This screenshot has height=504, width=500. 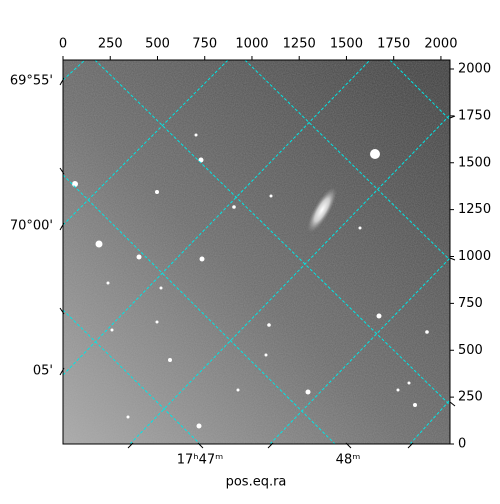 I want to click on x-tick-label: 1500, so click(x=346, y=44).